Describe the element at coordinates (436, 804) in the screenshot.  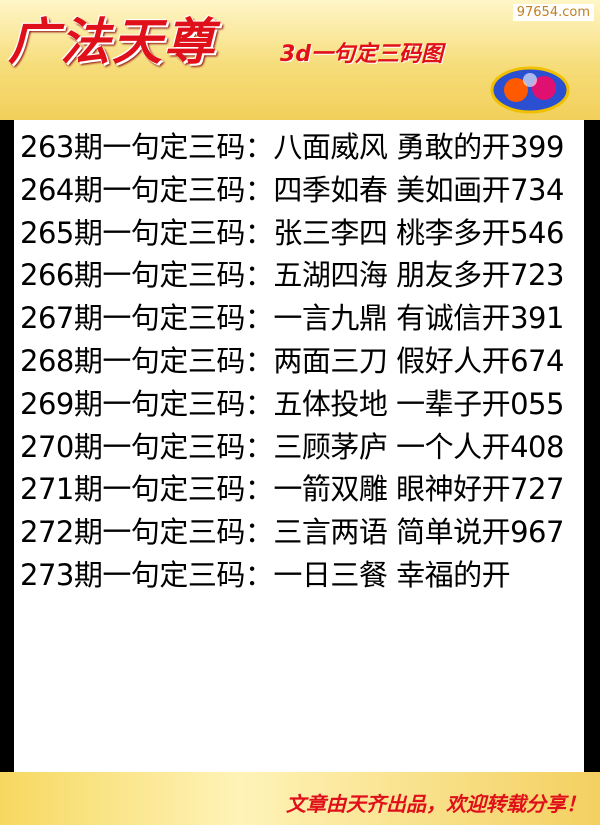
I see `footer: 文章由天齐出品，欢迎转载分享！` at that location.